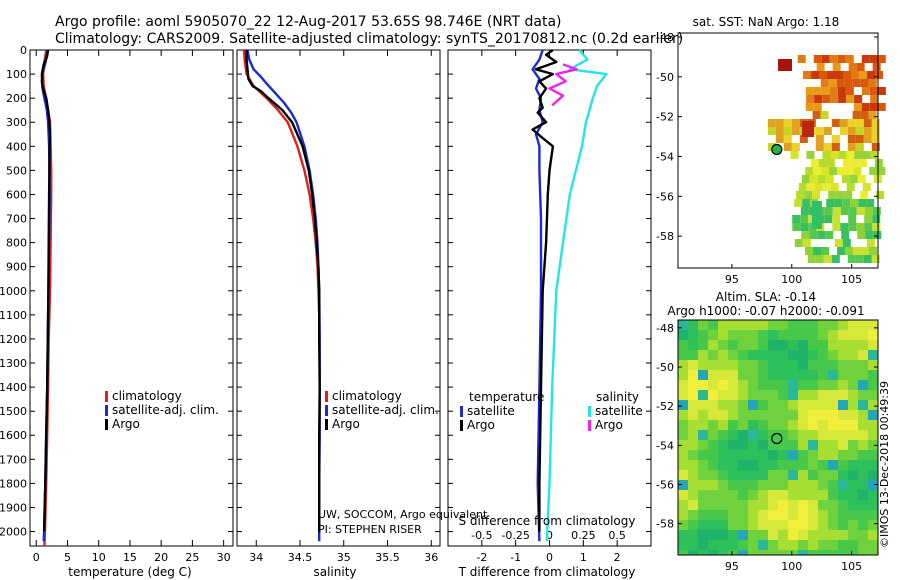 This screenshot has width=900, height=580. What do you see at coordinates (665, 485) in the screenshot?
I see `lat-tick-label: -56` at bounding box center [665, 485].